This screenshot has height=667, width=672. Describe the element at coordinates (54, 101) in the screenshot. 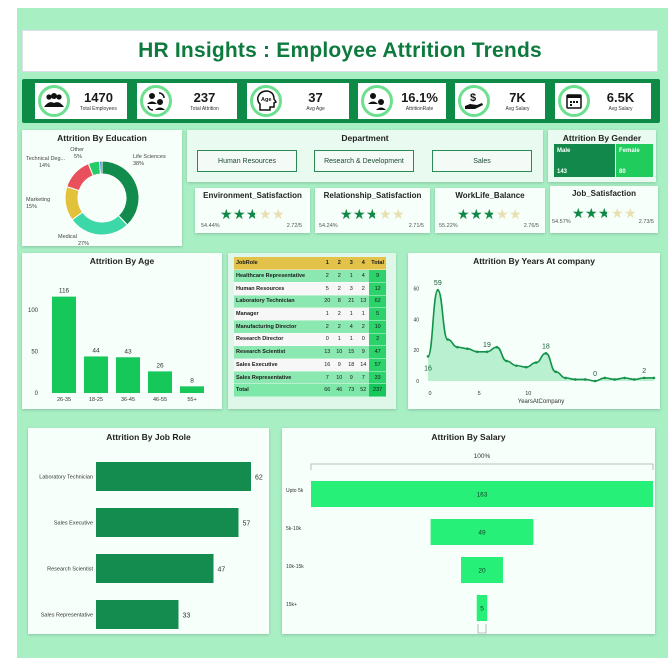

I see `users-icon` at that location.